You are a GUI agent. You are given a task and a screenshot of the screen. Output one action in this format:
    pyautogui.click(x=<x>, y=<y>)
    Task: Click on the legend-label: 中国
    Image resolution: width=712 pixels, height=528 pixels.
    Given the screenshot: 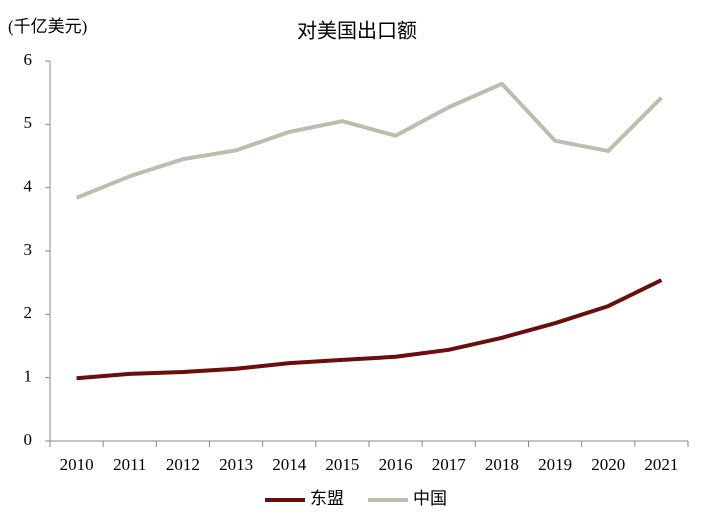 What is the action you would take?
    pyautogui.click(x=430, y=498)
    